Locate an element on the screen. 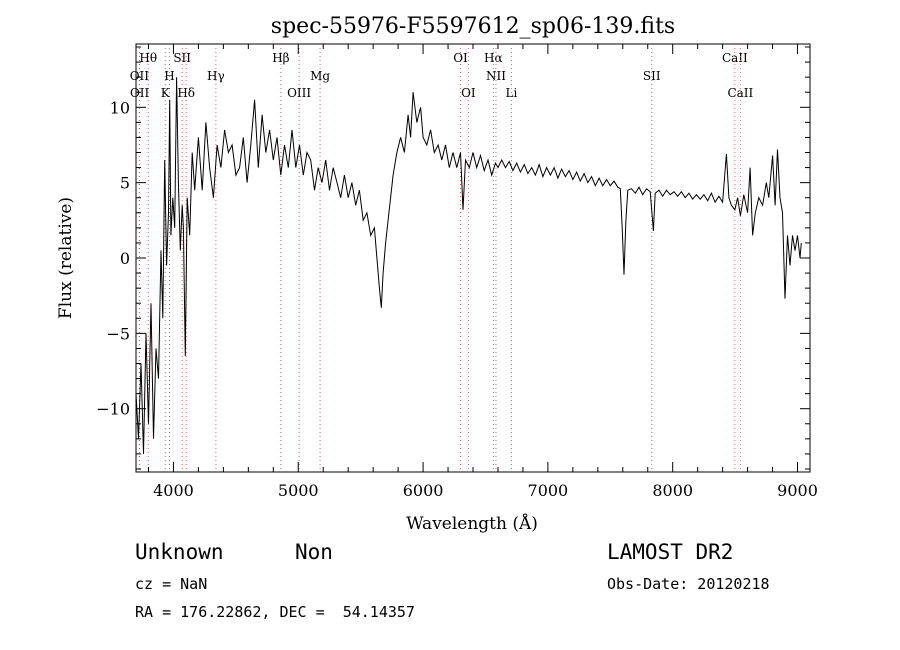  x-tick-label: 6000 is located at coordinates (423, 490).